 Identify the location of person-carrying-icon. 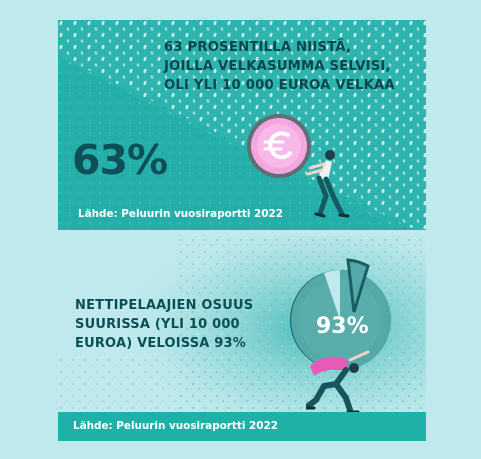
(338, 382).